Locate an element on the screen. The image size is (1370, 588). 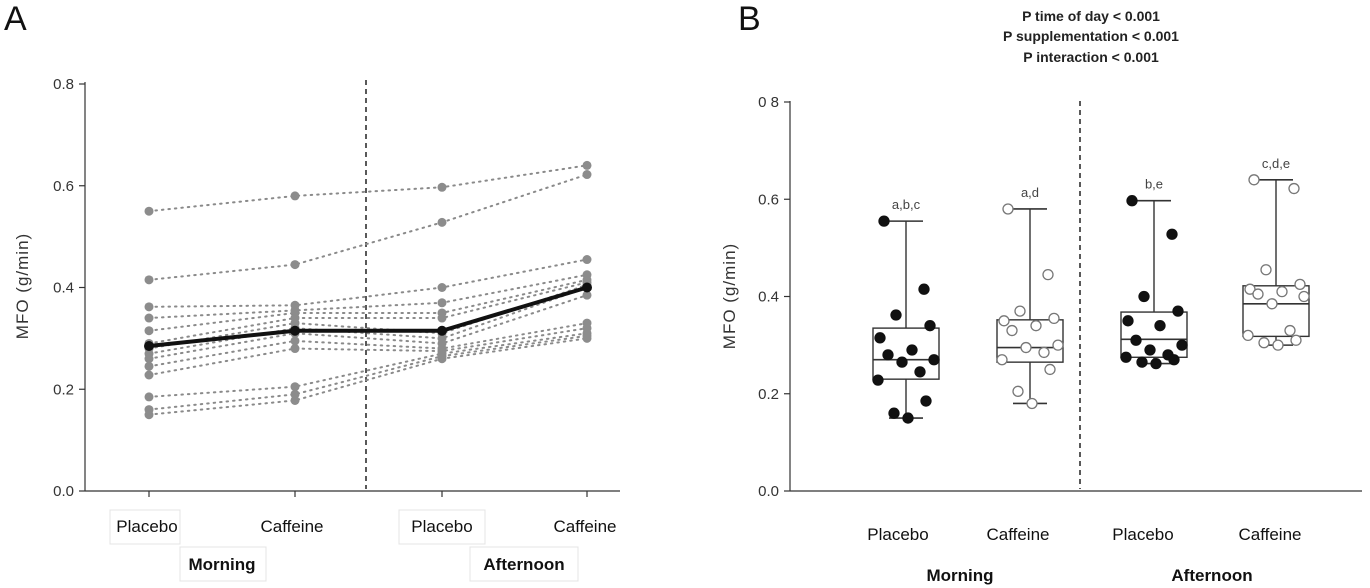
panel-a-group-label: Afternoon is located at coordinates (523, 564).